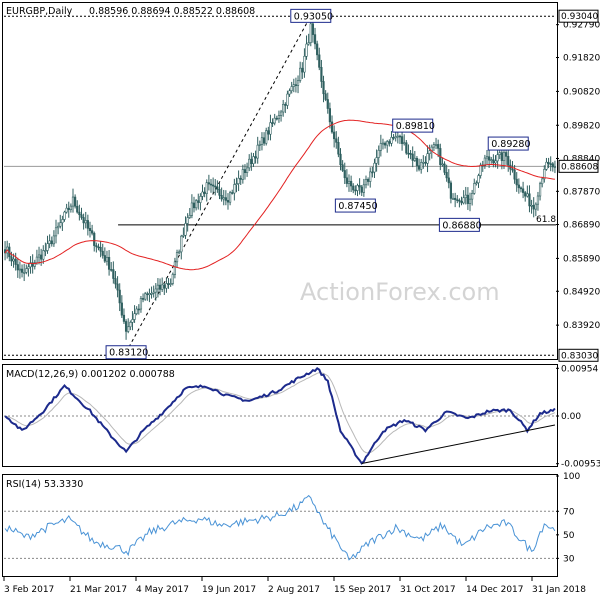 The height and width of the screenshot is (600, 600). What do you see at coordinates (578, 417) in the screenshot?
I see `macd-axis: 0.00954 0.00 -0.009538` at bounding box center [578, 417].